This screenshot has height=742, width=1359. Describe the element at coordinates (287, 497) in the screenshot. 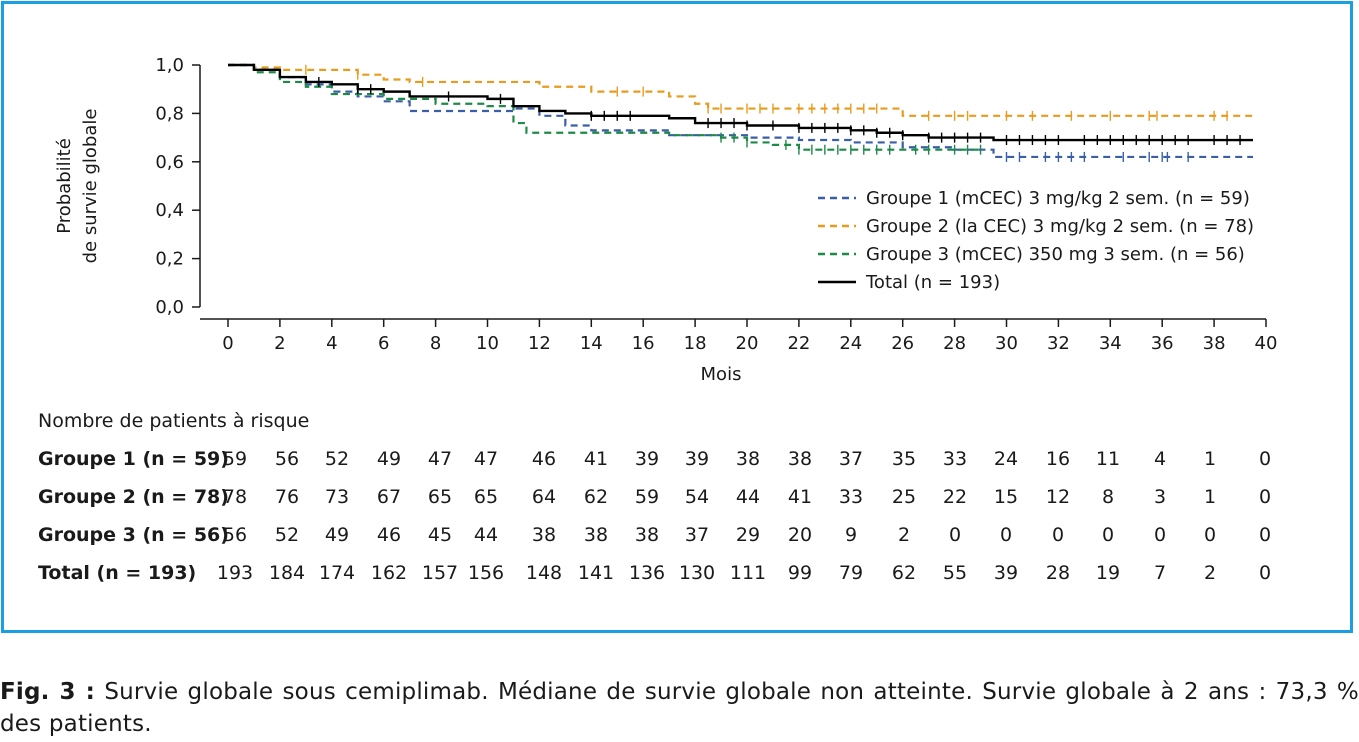

I see `risk-value: 76` at that location.